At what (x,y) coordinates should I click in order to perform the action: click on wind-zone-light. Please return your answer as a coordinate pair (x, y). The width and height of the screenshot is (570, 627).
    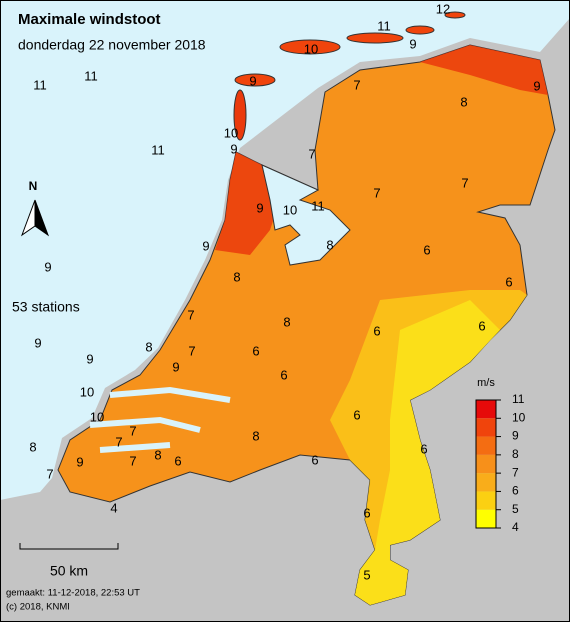
    Looking at the image, I should click on (427, 452).